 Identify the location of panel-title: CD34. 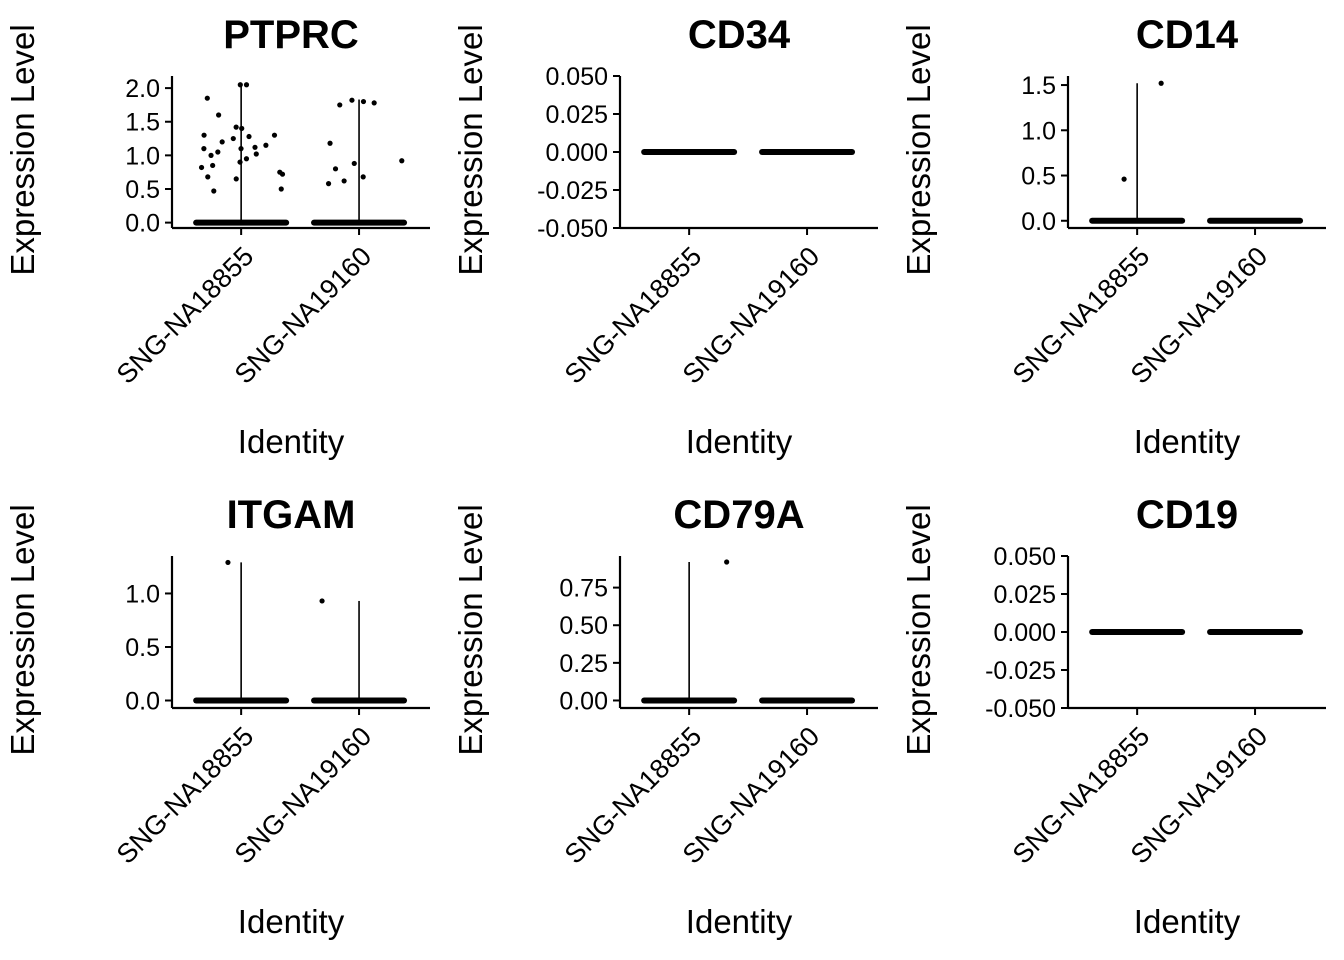
(739, 35).